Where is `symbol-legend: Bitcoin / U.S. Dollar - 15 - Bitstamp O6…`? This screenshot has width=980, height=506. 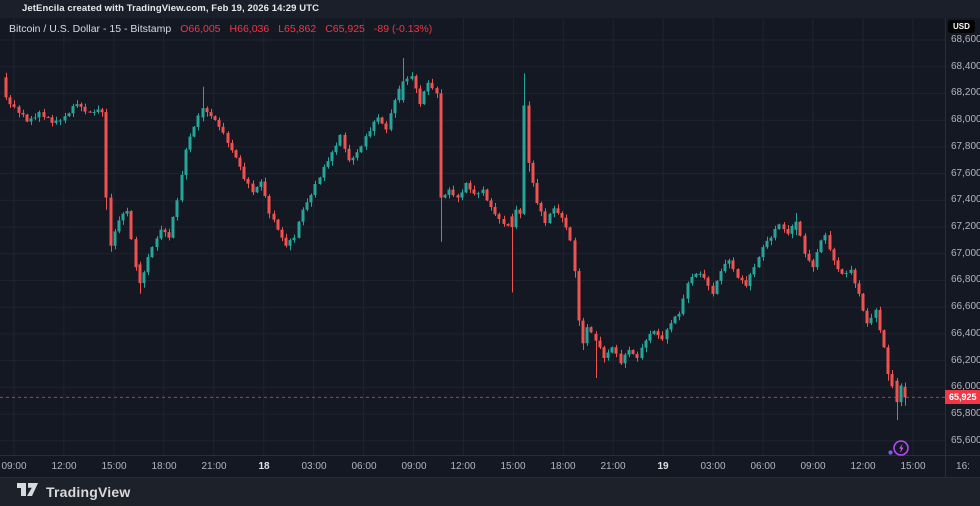 symbol-legend: Bitcoin / U.S. Dollar - 15 - Bitstamp O6… is located at coordinates (220, 29).